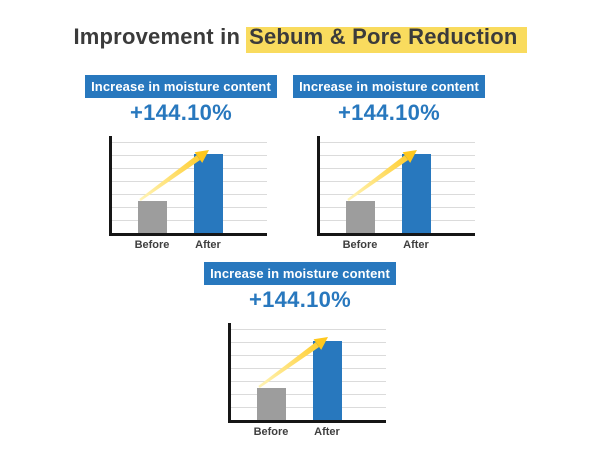  I want to click on page-title: Improvement in Sebum & Pore Reduction, so click(300, 37).